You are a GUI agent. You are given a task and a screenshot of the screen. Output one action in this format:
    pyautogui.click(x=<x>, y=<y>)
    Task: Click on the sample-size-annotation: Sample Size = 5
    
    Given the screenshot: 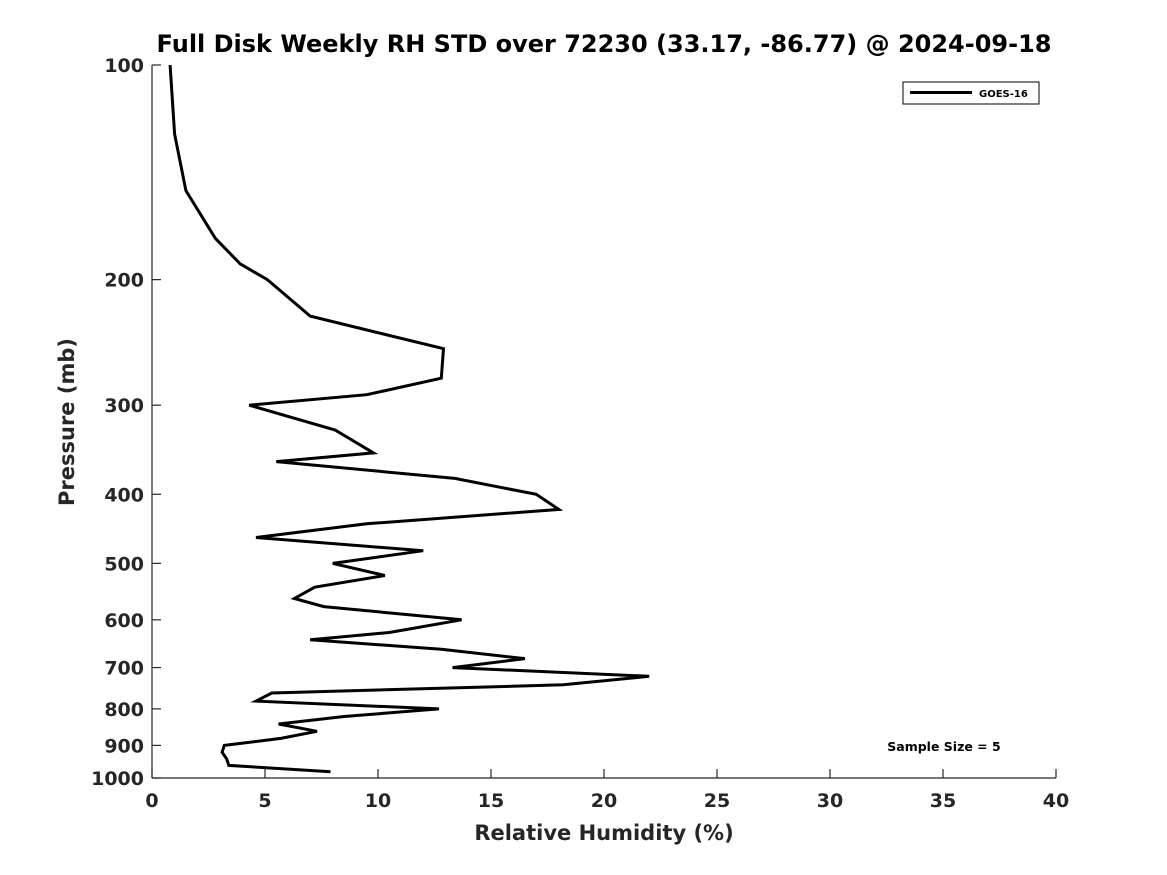 What is the action you would take?
    pyautogui.click(x=943, y=746)
    